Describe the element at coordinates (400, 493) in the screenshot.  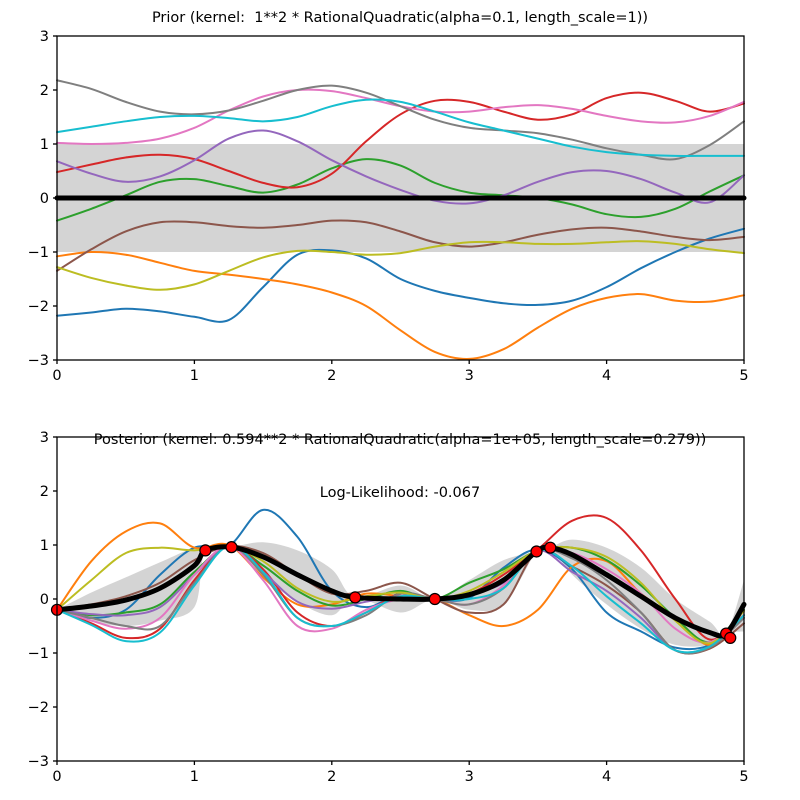
I see `posterior-title-line2: Log-Likelihood: -0.067` at that location.